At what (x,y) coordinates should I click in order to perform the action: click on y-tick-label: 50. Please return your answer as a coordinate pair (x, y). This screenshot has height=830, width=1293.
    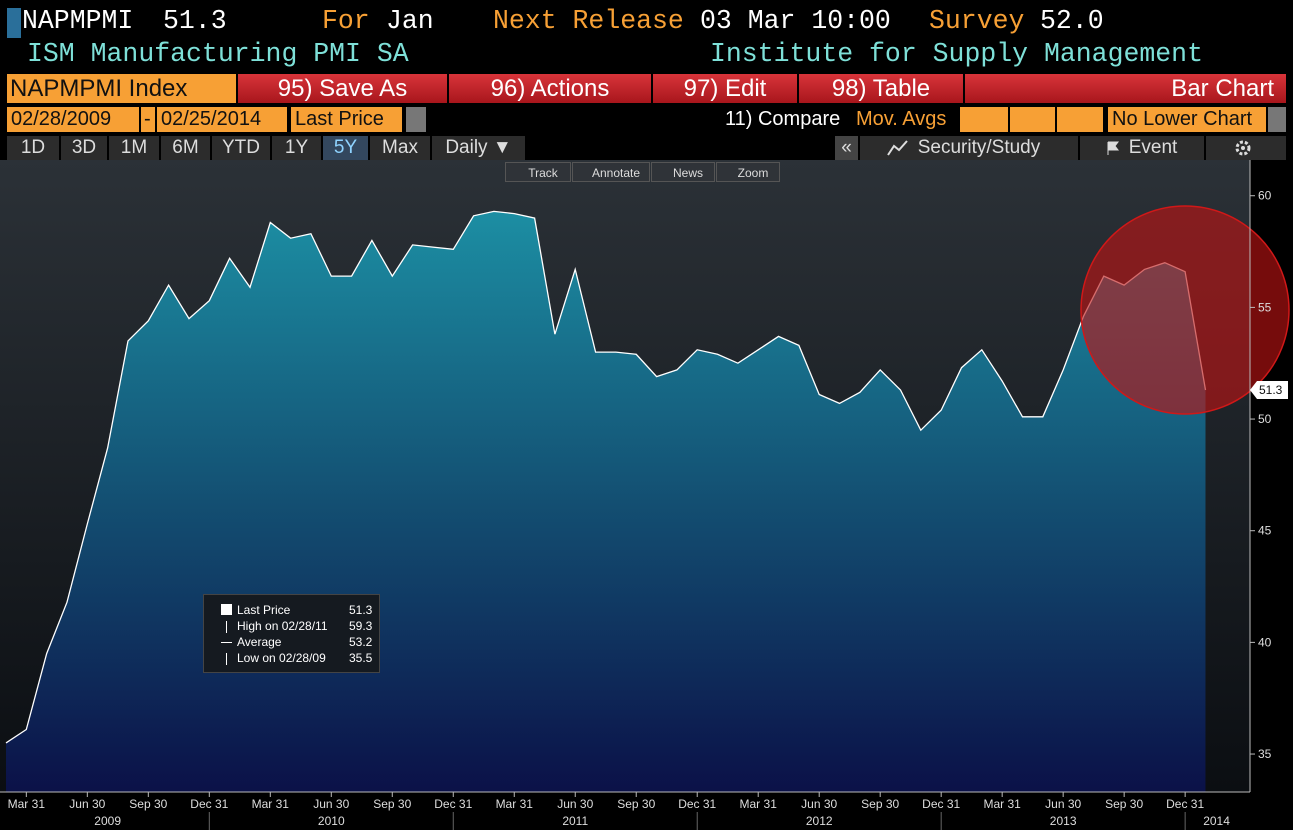
    Looking at the image, I should click on (1265, 419).